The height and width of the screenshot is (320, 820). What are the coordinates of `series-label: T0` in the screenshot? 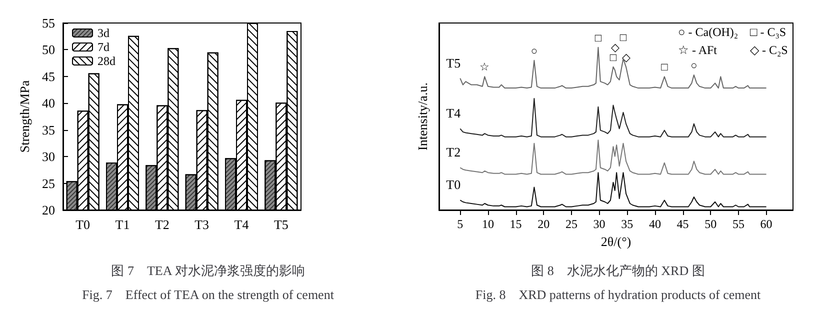 It's located at (453, 184).